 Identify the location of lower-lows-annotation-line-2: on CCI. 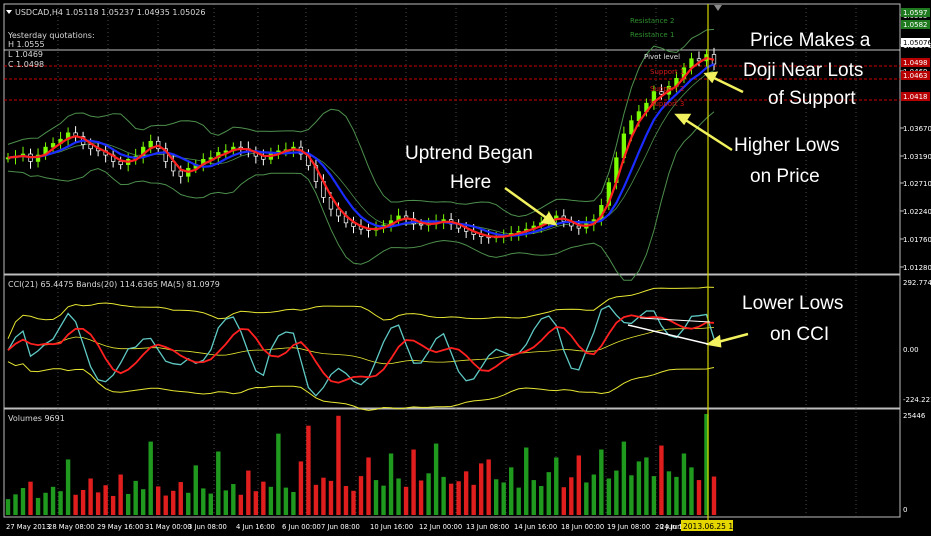
(799, 334).